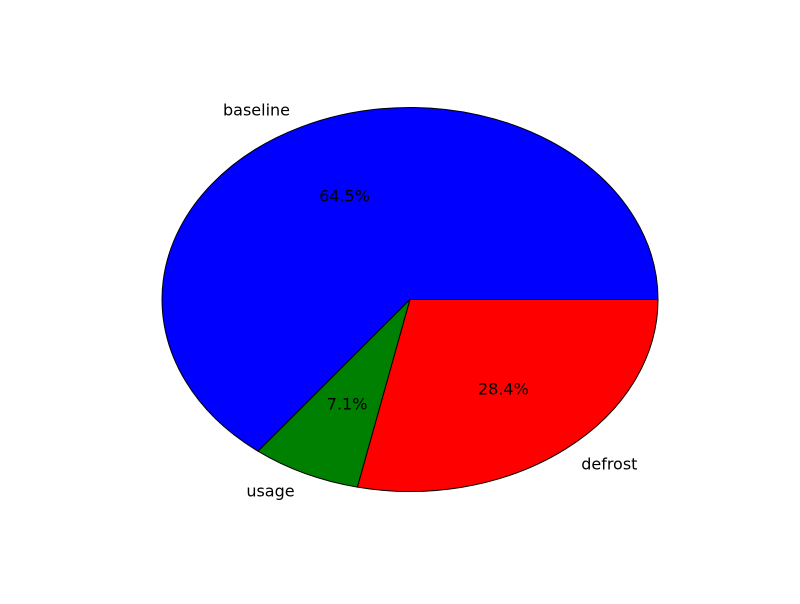 The image size is (800, 604). Describe the element at coordinates (344, 196) in the screenshot. I see `pie-pct-label-baseline: 64.5%` at that location.